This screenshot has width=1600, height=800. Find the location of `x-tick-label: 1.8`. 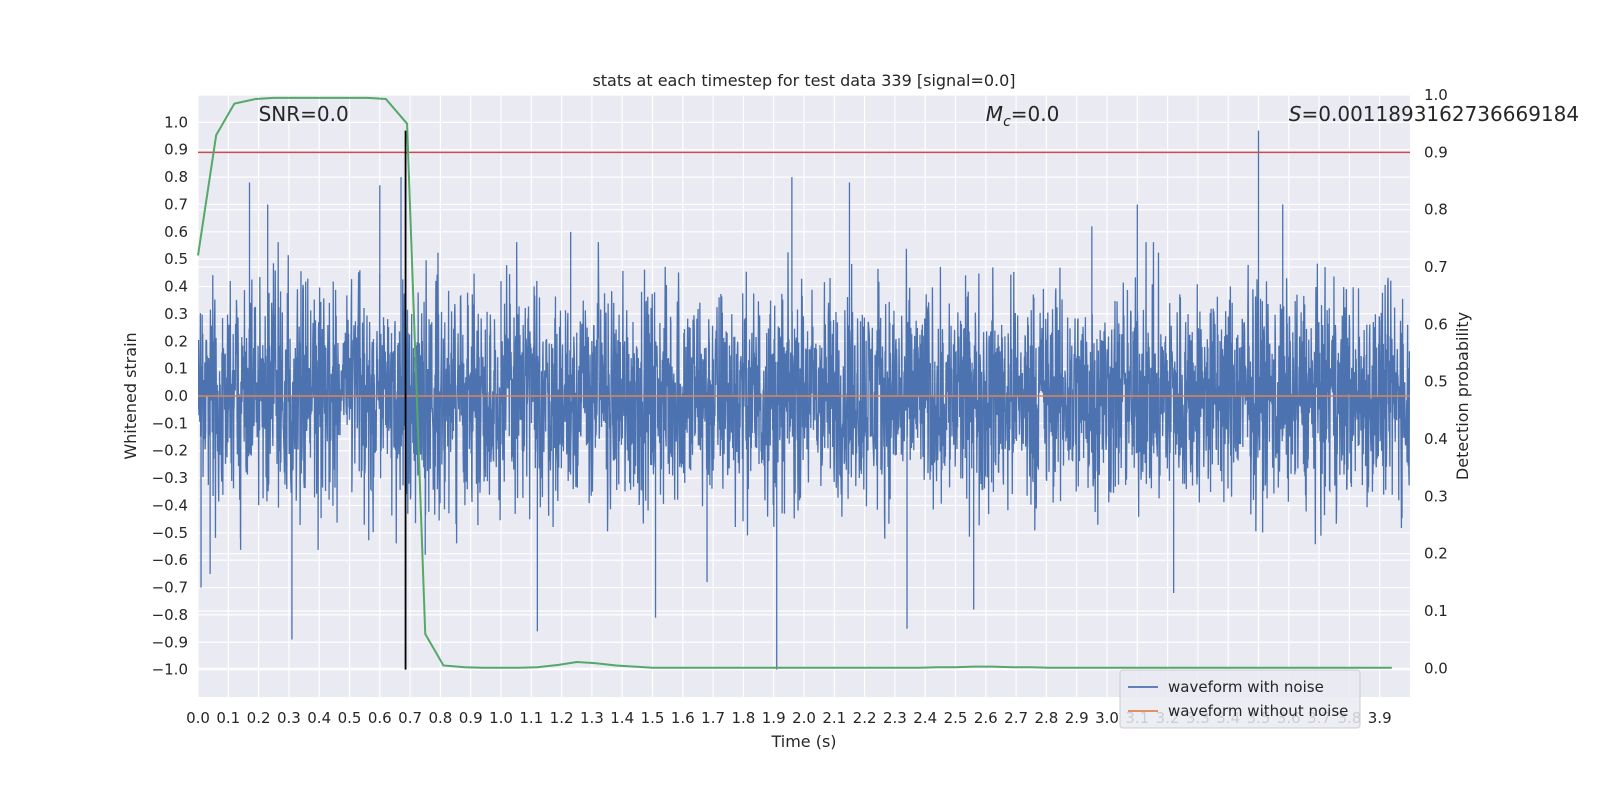

x-tick-label: 1.8 is located at coordinates (743, 718).